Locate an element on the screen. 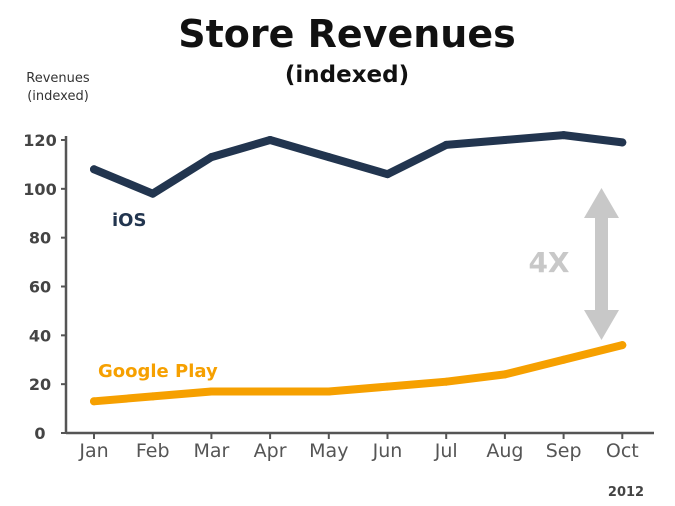 Image resolution: width=675 pixels, height=506 pixels. y-tick-label: 120 is located at coordinates (39, 140).